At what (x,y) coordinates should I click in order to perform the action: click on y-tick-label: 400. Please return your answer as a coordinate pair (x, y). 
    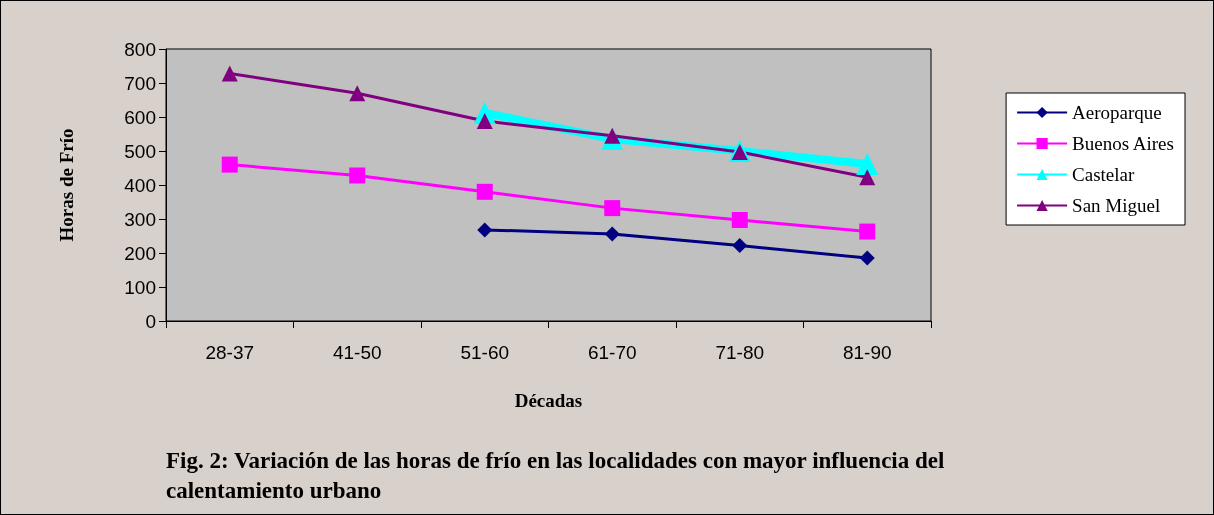
    Looking at the image, I should click on (140, 185).